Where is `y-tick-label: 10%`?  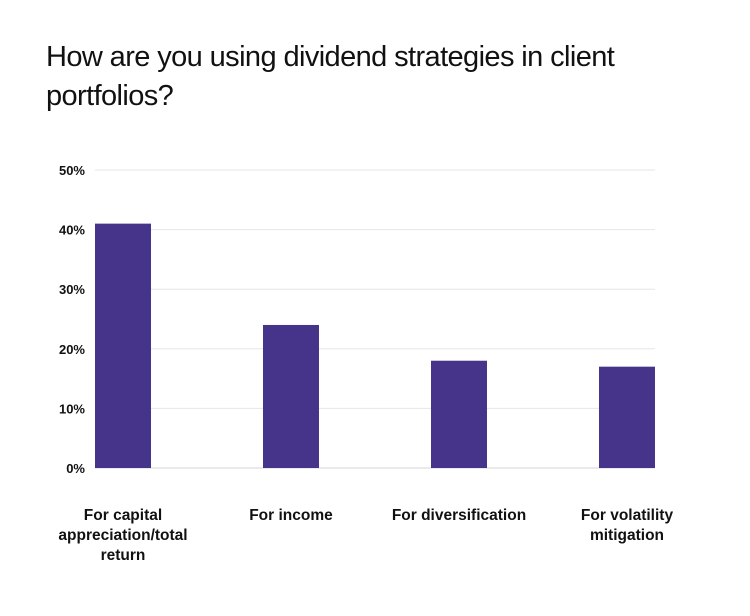
y-tick-label: 10% is located at coordinates (72, 408).